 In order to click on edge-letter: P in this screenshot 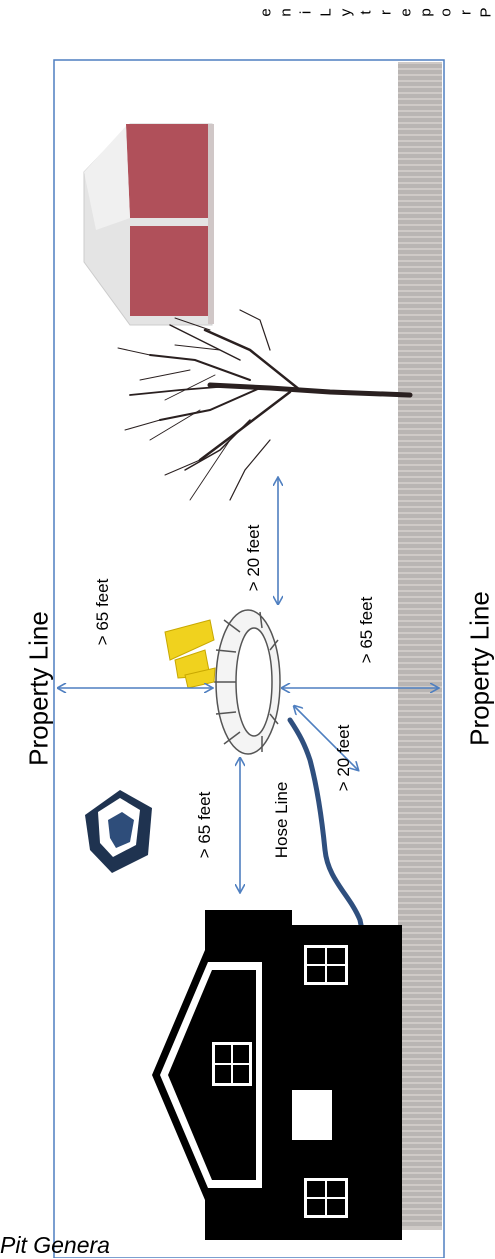, I will do `click(486, 13)`.